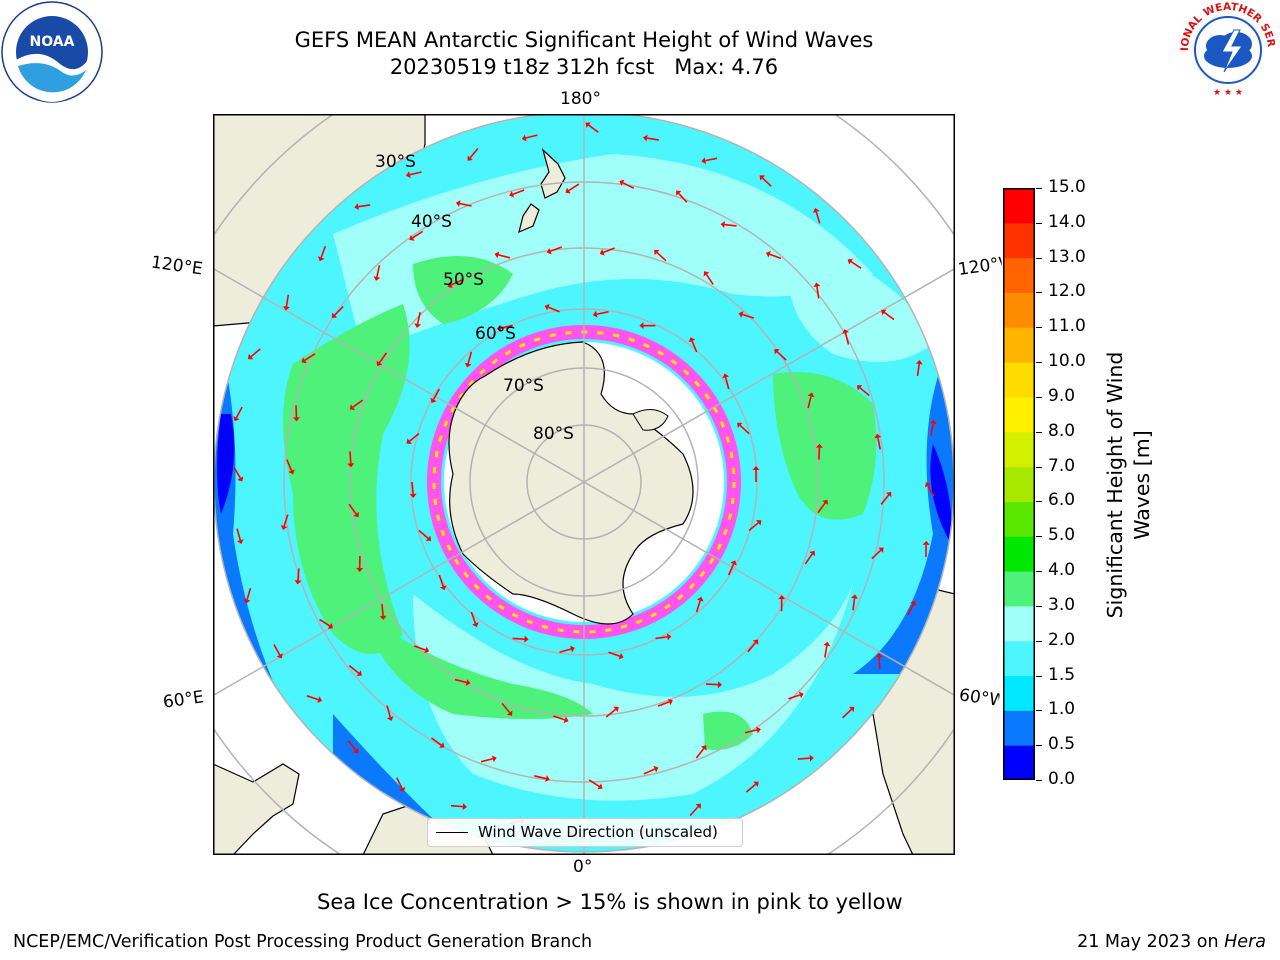 This screenshot has width=1280, height=960. What do you see at coordinates (583, 867) in the screenshot?
I see `lon-label-0: 0°` at bounding box center [583, 867].